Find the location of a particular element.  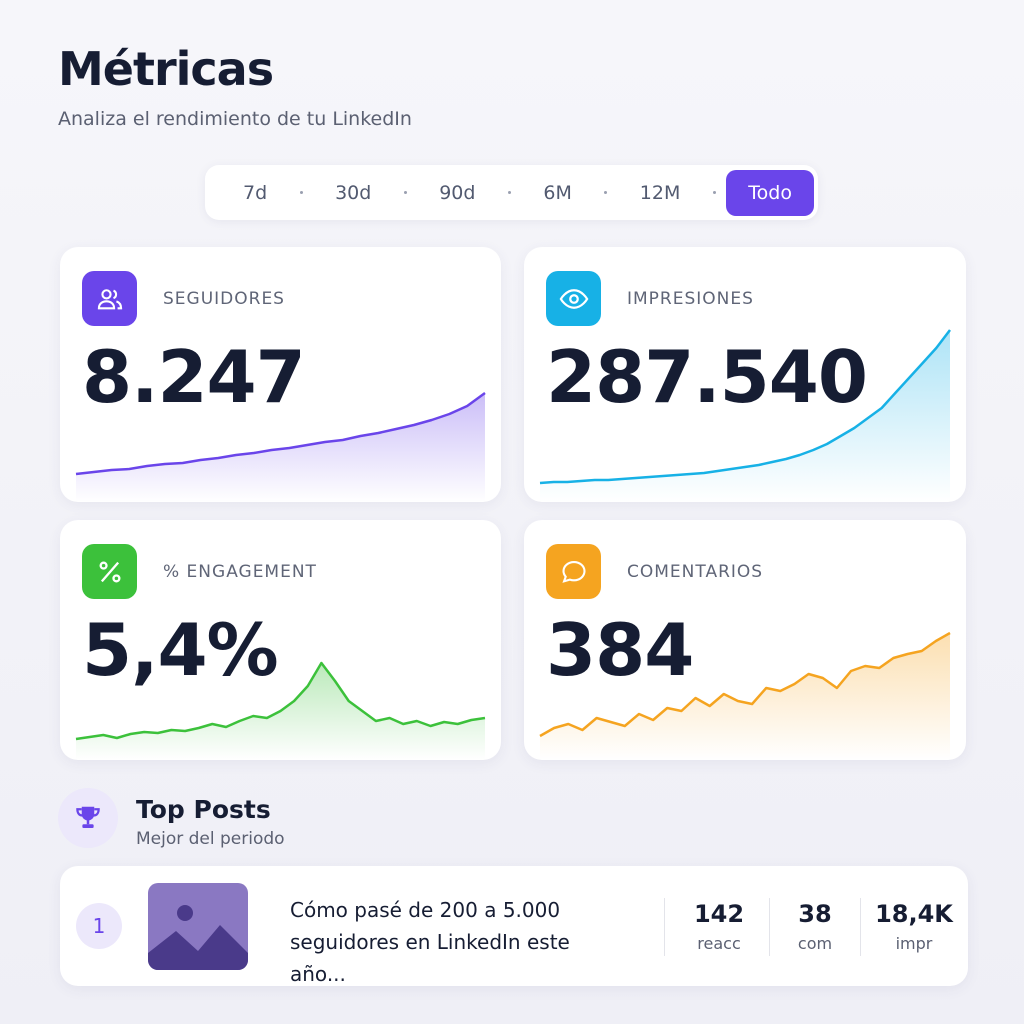

followers-icon is located at coordinates (109, 298).